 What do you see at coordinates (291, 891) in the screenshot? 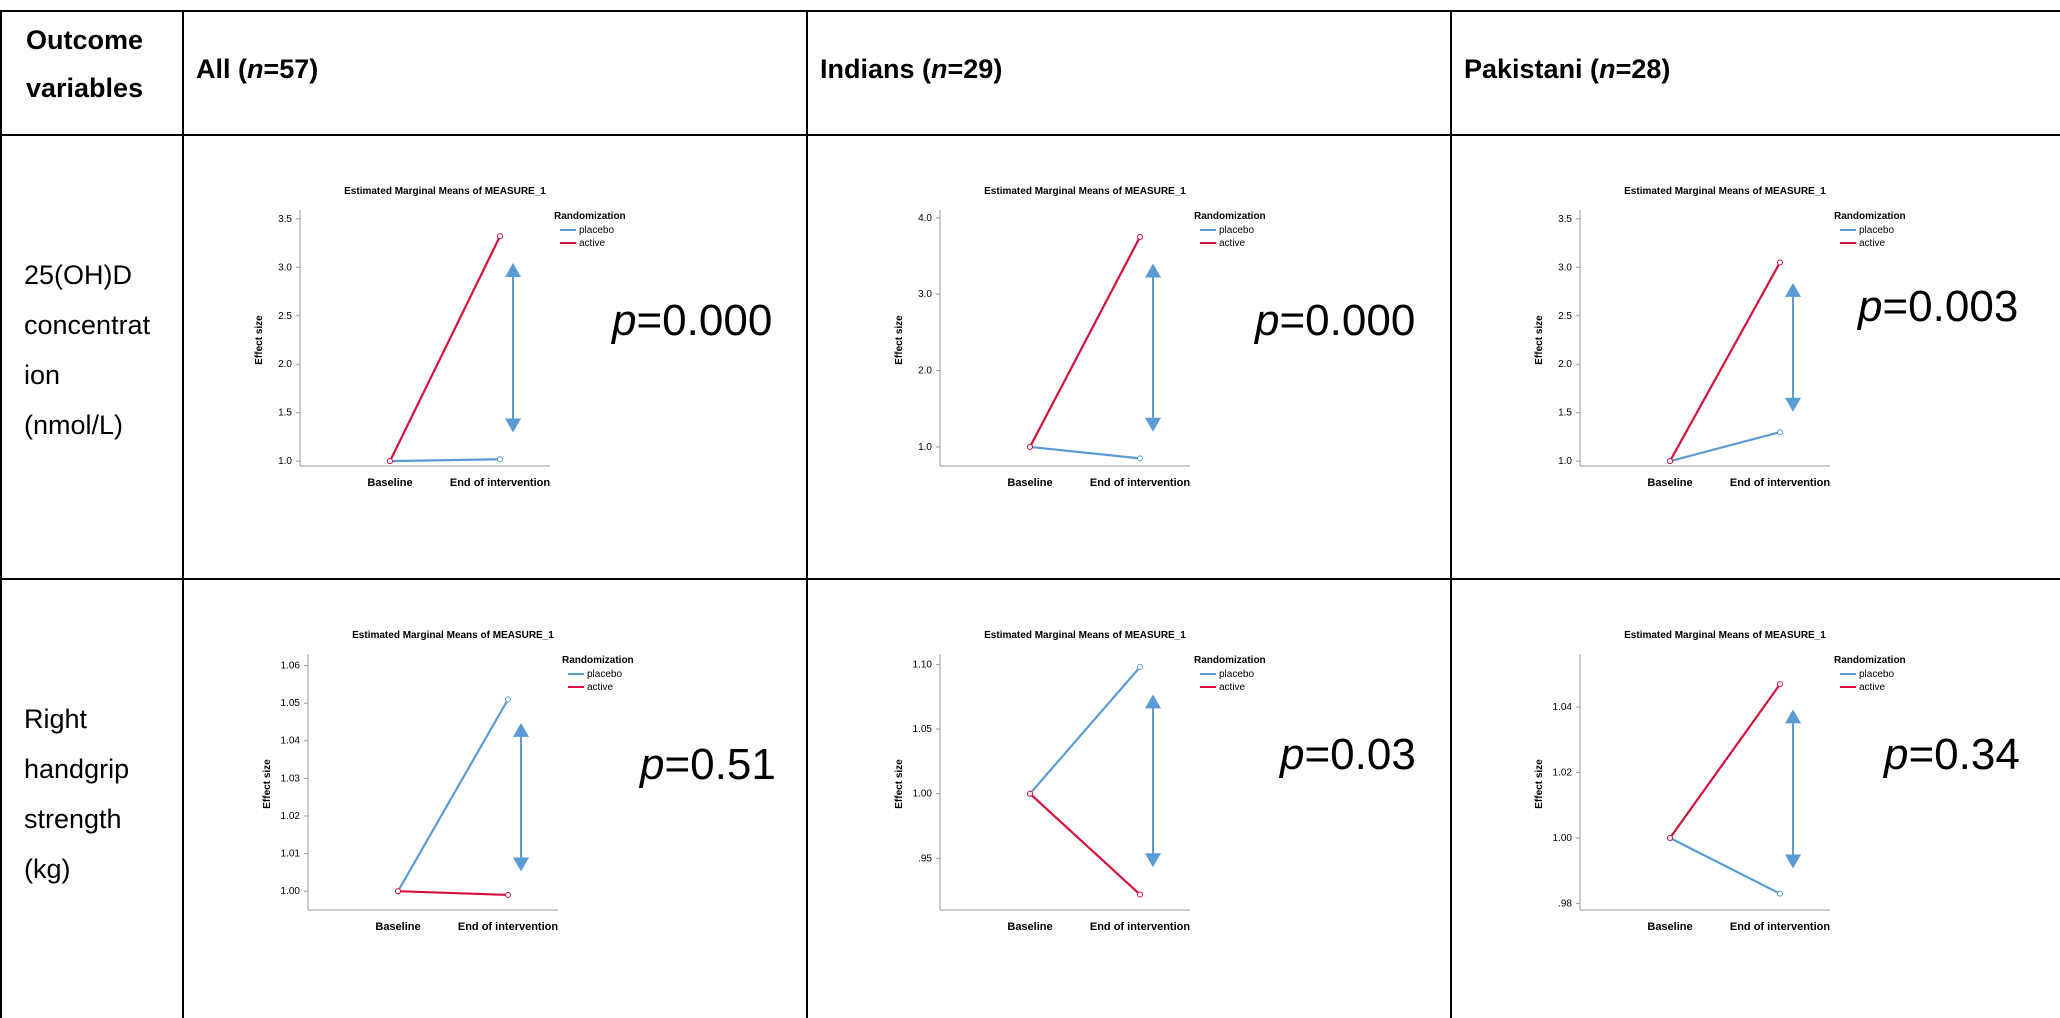
I see `y-tick-label: 1.00` at bounding box center [291, 891].